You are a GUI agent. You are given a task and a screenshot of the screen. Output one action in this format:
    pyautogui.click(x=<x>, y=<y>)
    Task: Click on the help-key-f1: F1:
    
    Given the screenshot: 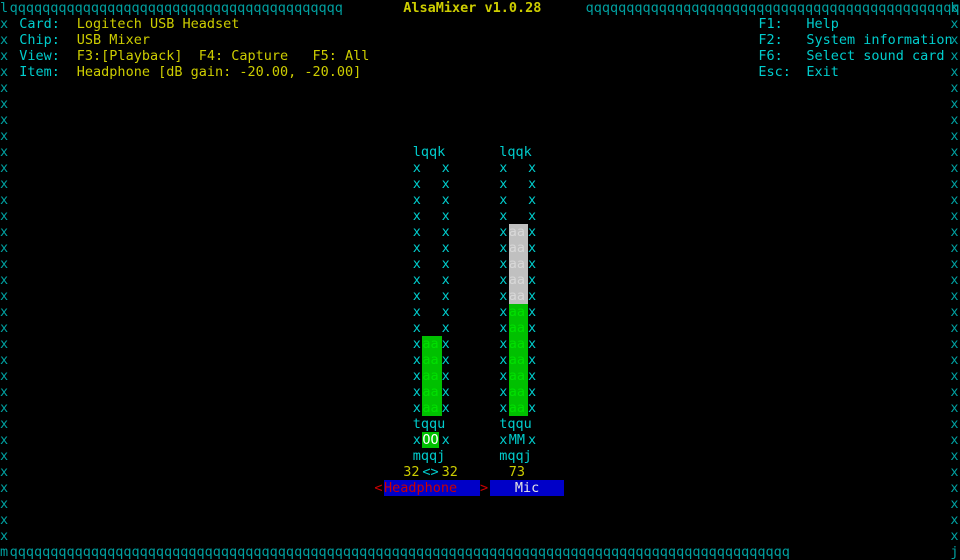 What is the action you would take?
    pyautogui.click(x=770, y=24)
    